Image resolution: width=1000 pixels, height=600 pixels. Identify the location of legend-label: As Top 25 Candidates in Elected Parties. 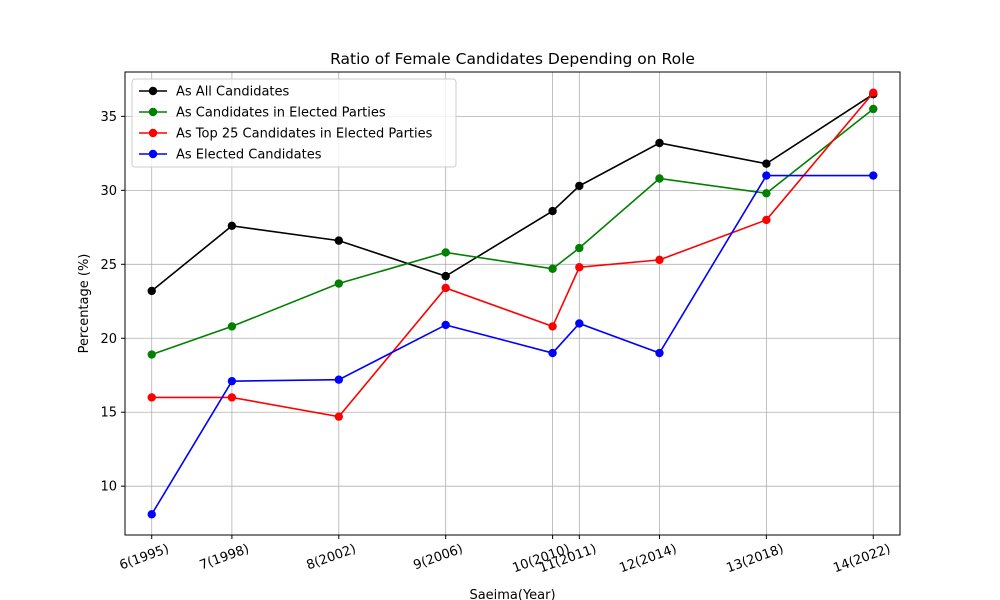
(304, 134).